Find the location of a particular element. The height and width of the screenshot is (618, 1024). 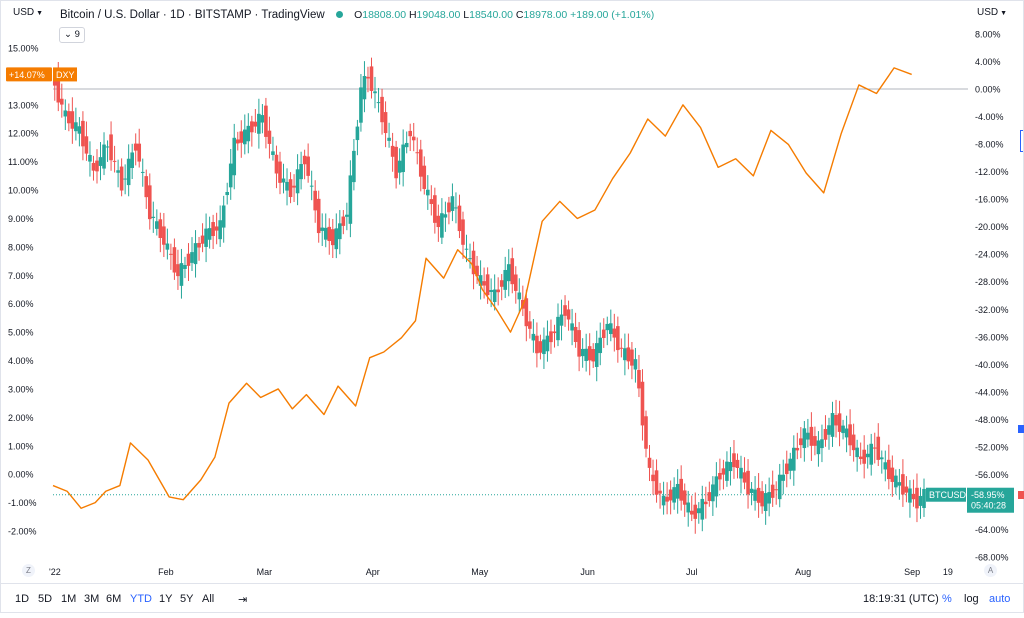

left-axis-tick-label: 7.00% is located at coordinates (21, 276).